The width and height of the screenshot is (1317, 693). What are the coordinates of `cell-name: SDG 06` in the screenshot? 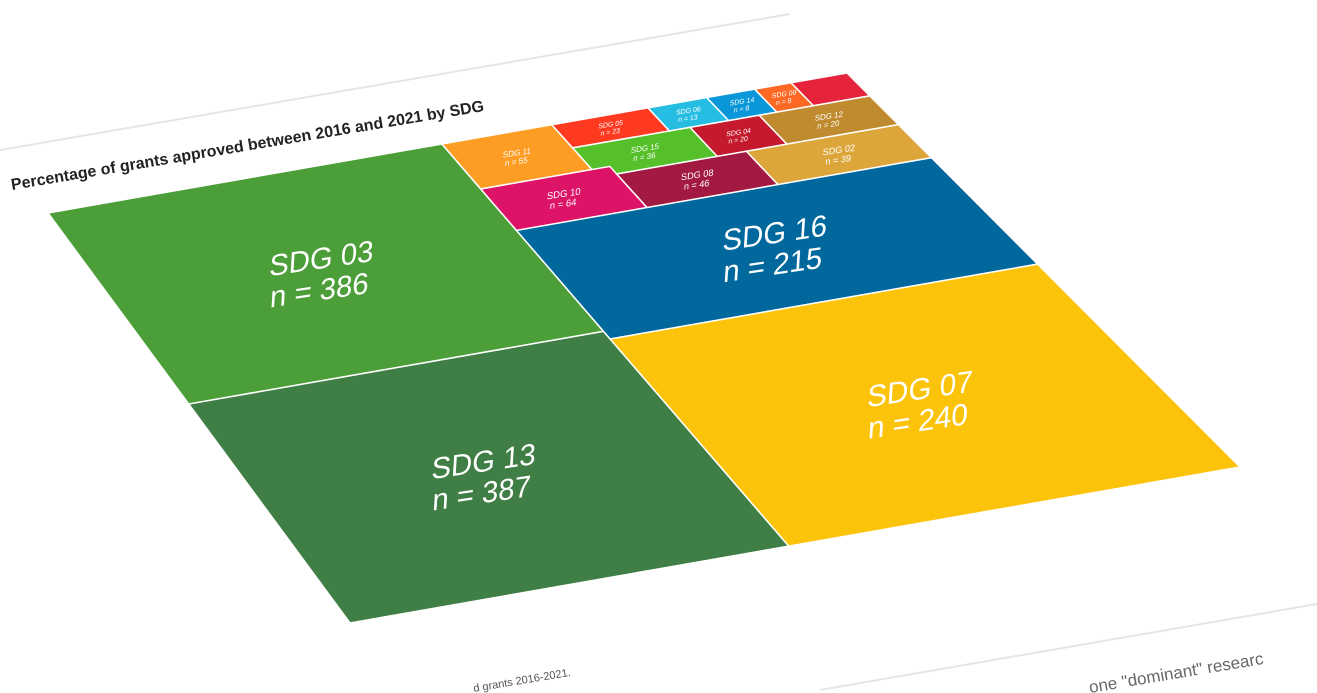 It's located at (688, 111).